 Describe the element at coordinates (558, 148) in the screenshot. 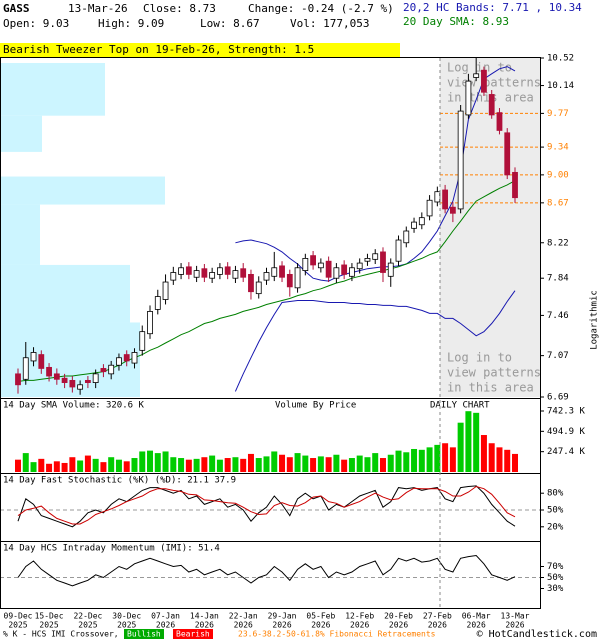

I see `y-tick-label: 9.34` at that location.